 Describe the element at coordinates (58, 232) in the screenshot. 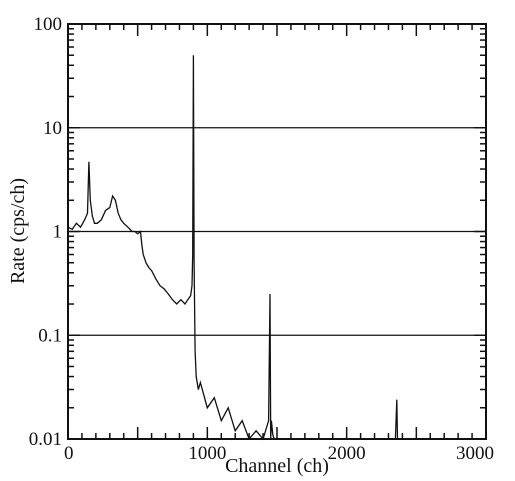

I see `y-tick-label: 1` at that location.